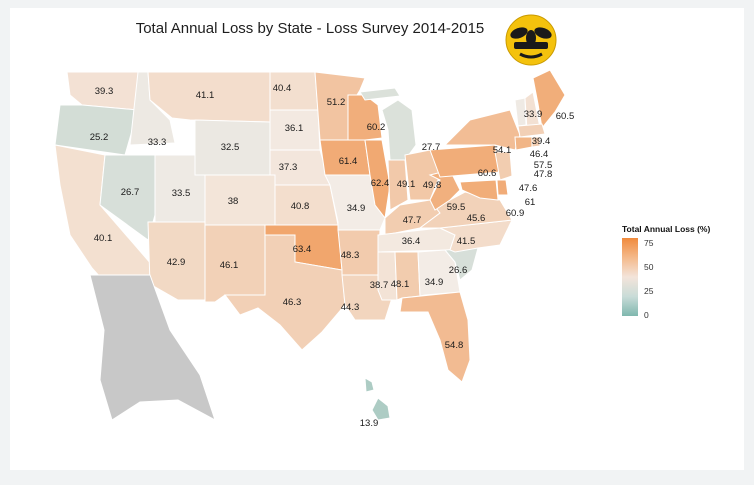 The height and width of the screenshot is (485, 754). I want to click on legend-color-bar, so click(630, 277).